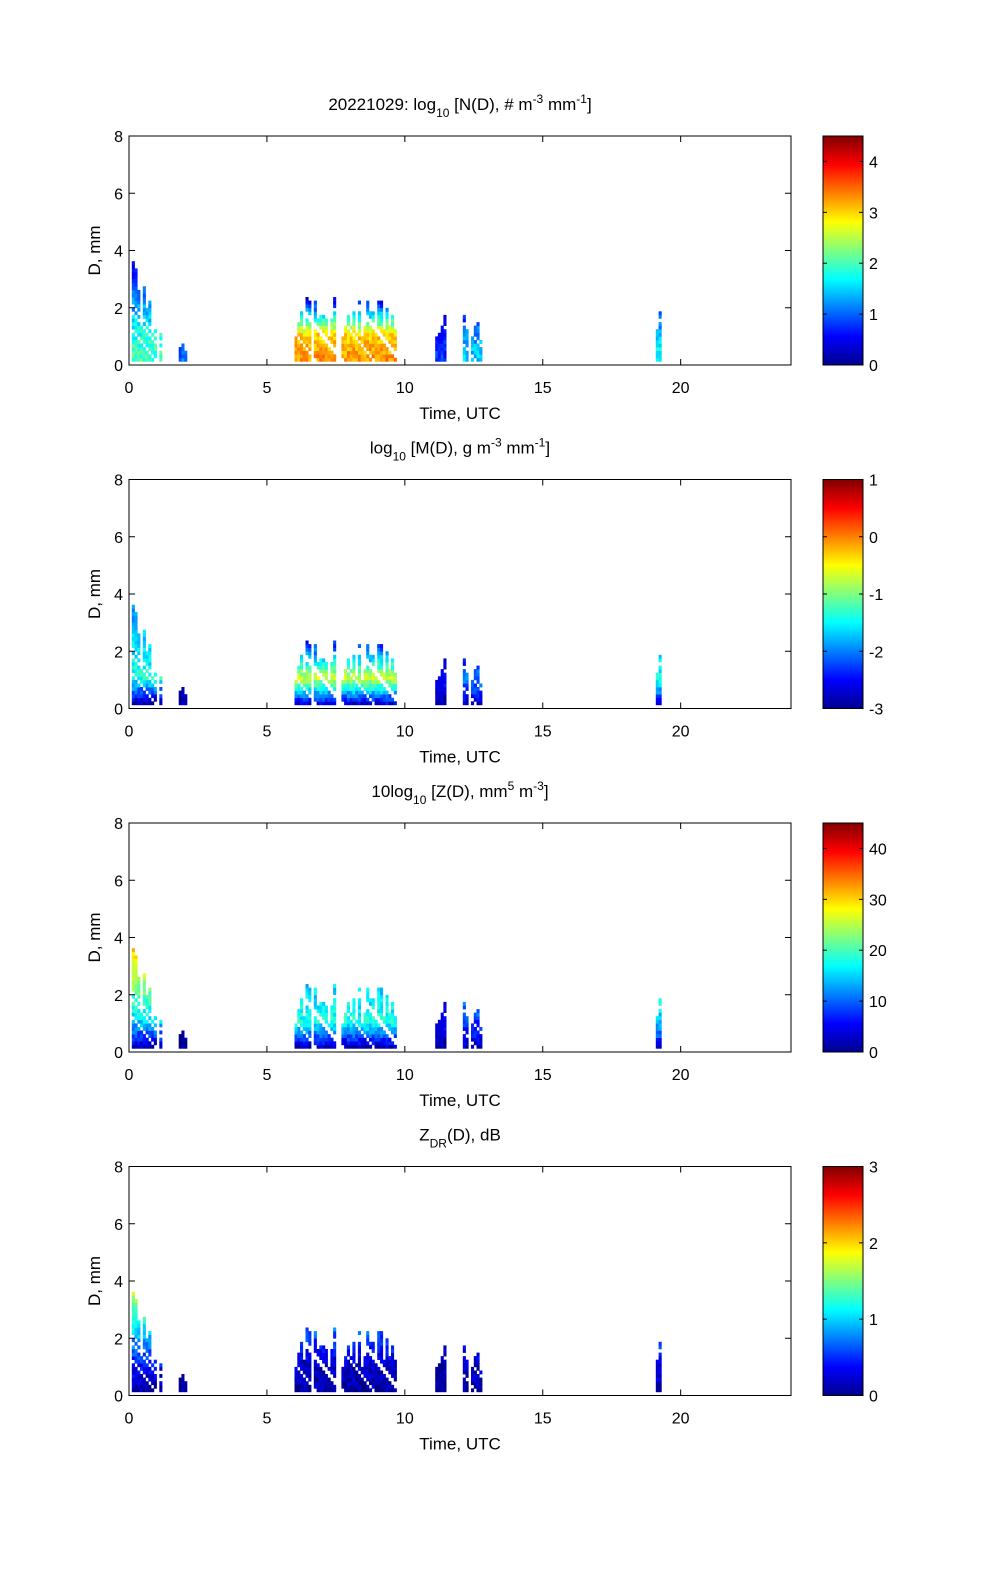 Image resolution: width=1000 pixels, height=1585 pixels. What do you see at coordinates (118, 1339) in the screenshot?
I see `y-tick-label: 2` at bounding box center [118, 1339].